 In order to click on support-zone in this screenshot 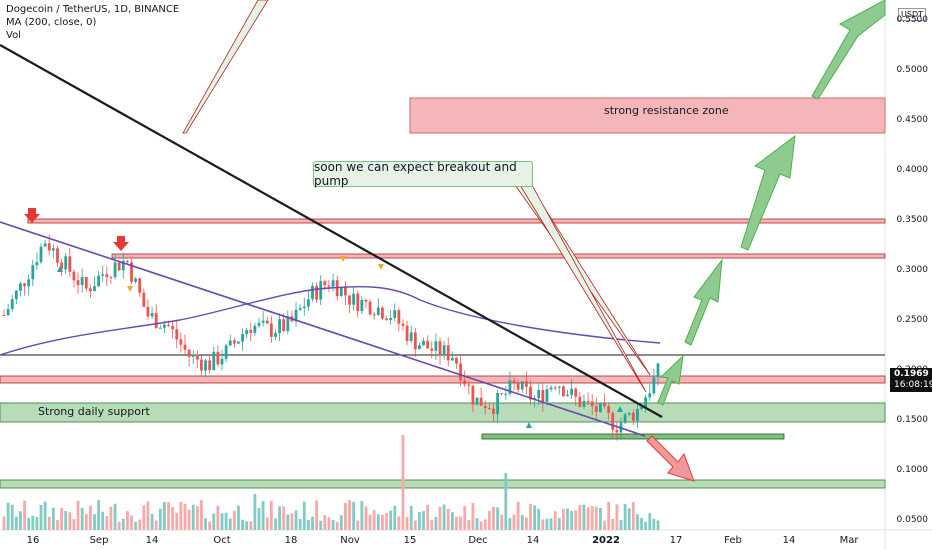, I will do `click(443, 412)`.